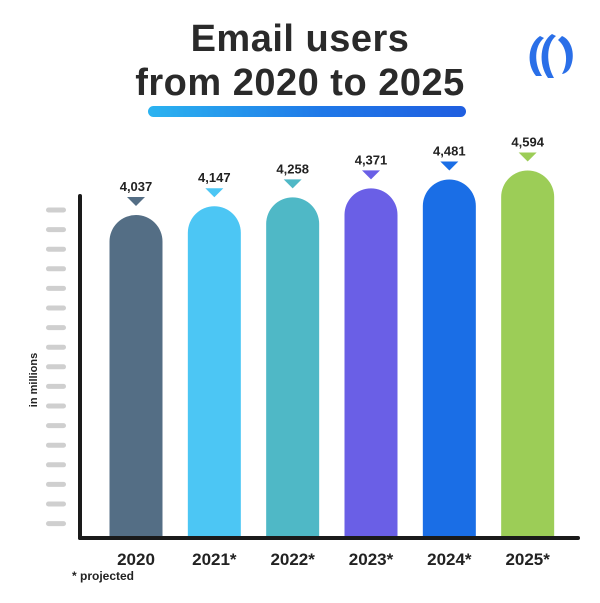 Image resolution: width=600 pixels, height=603 pixels. What do you see at coordinates (214, 371) in the screenshot?
I see `bar-2021` at bounding box center [214, 371].